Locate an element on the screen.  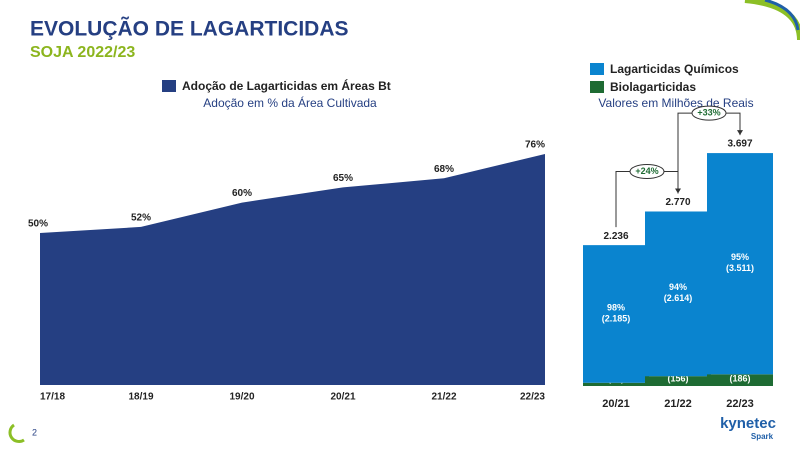
value-label: (186) is located at coordinates (739, 378).